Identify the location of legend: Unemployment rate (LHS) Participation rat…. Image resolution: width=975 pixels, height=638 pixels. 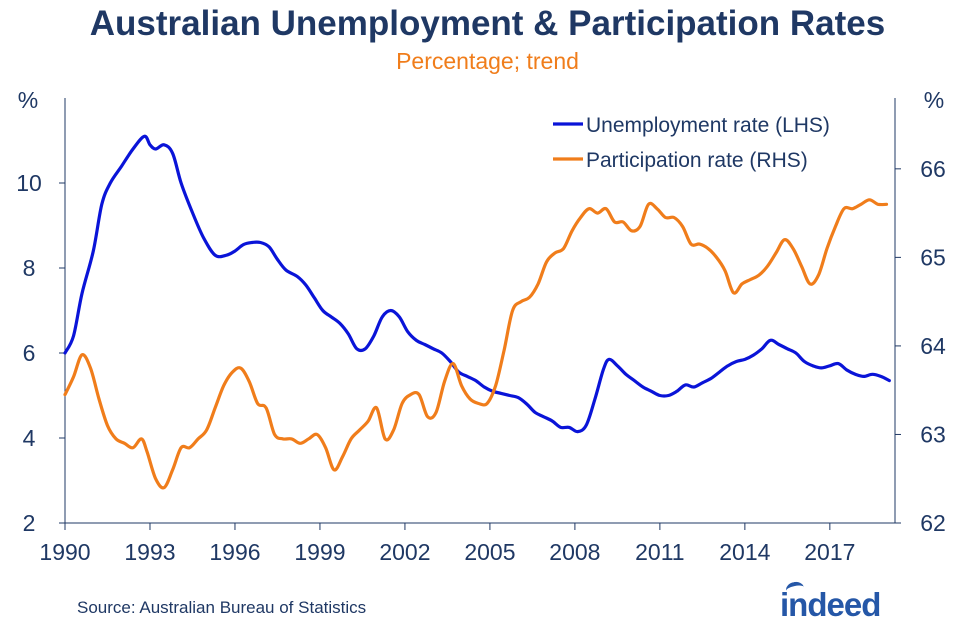
(691, 143).